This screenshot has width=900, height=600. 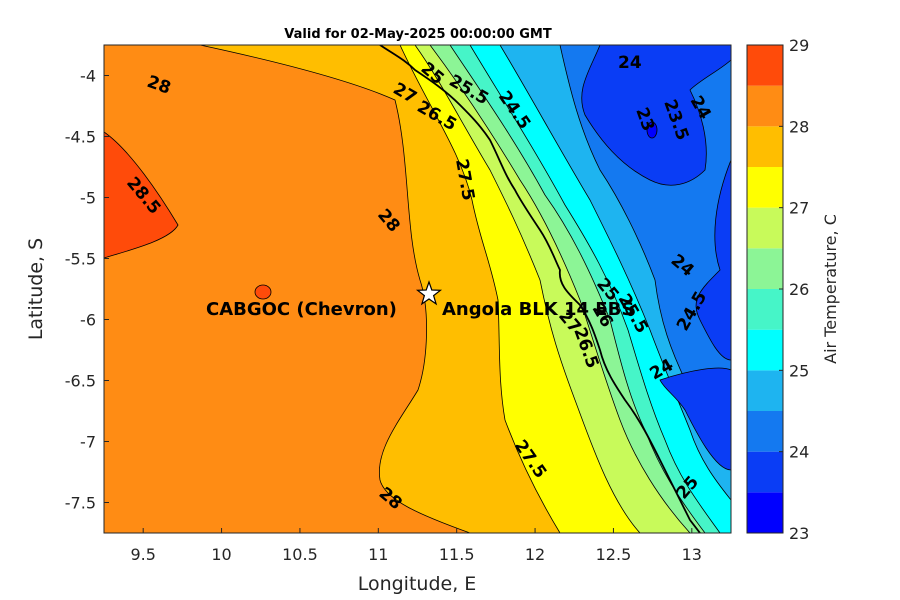 I want to click on x-tick-label: 13, so click(x=692, y=554).